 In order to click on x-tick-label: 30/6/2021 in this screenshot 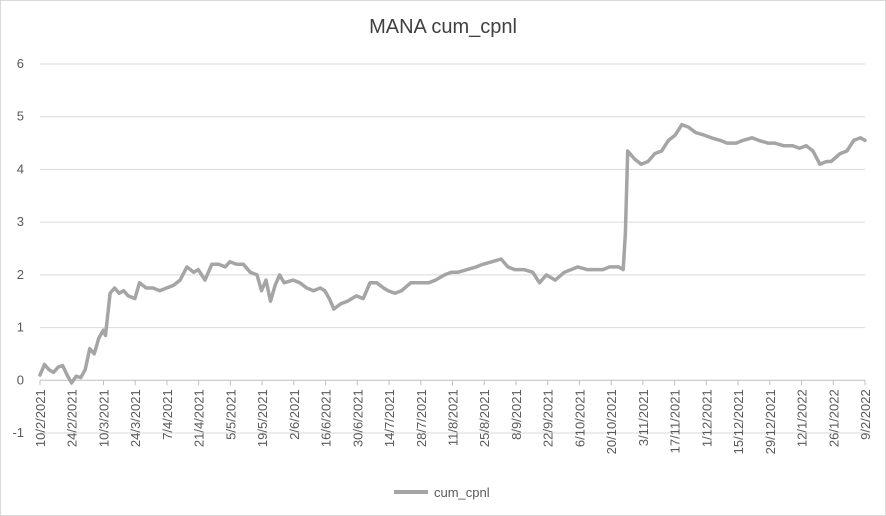, I will do `click(357, 418)`.